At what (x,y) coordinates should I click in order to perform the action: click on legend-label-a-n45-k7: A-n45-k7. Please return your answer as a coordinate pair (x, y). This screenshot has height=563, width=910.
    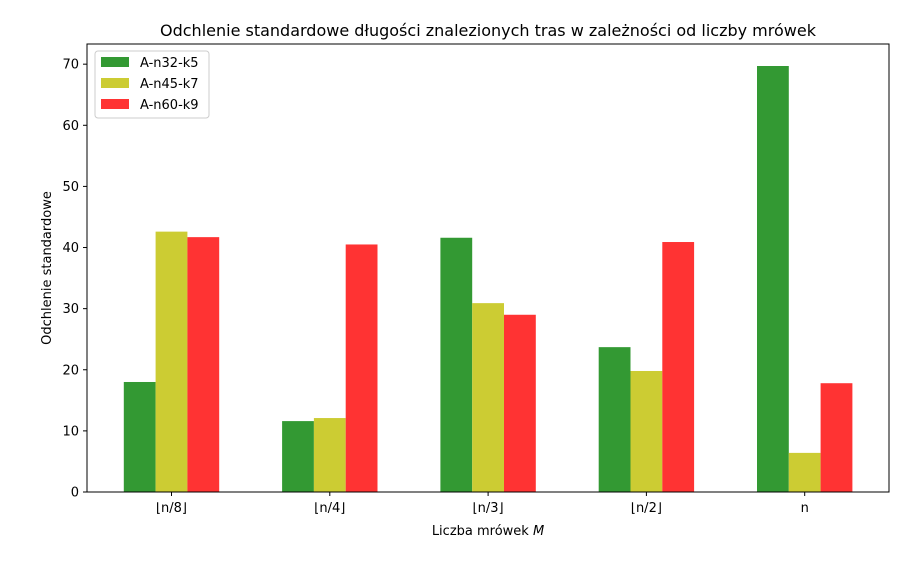
    Looking at the image, I should click on (169, 84).